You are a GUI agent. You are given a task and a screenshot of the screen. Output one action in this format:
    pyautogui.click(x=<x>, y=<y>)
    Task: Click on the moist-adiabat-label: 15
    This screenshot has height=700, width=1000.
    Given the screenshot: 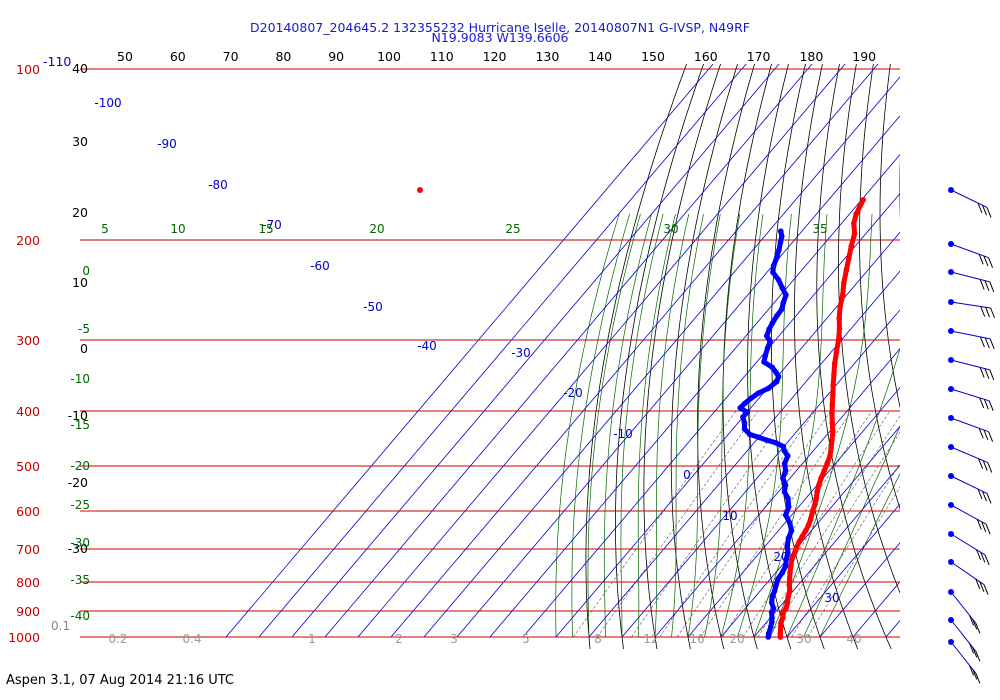 What is the action you would take?
    pyautogui.click(x=265, y=229)
    